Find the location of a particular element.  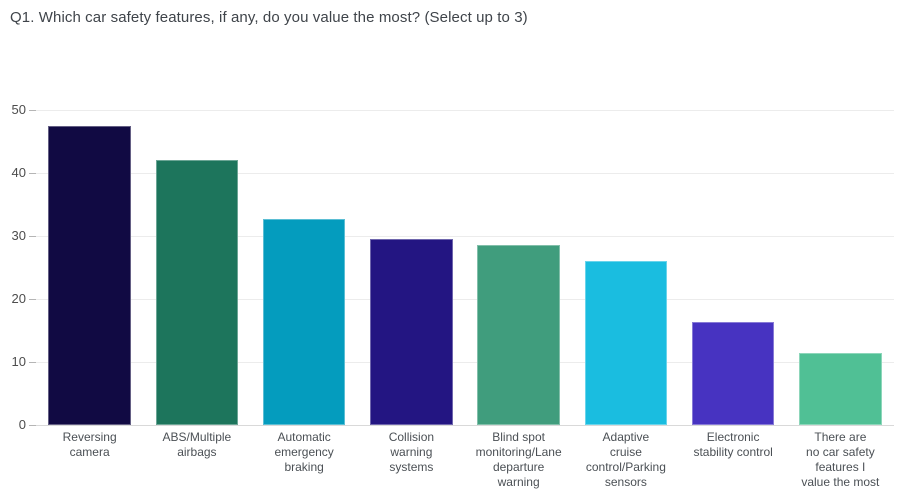

x-axis-label: ABS/Multiple airbags is located at coordinates (197, 444).